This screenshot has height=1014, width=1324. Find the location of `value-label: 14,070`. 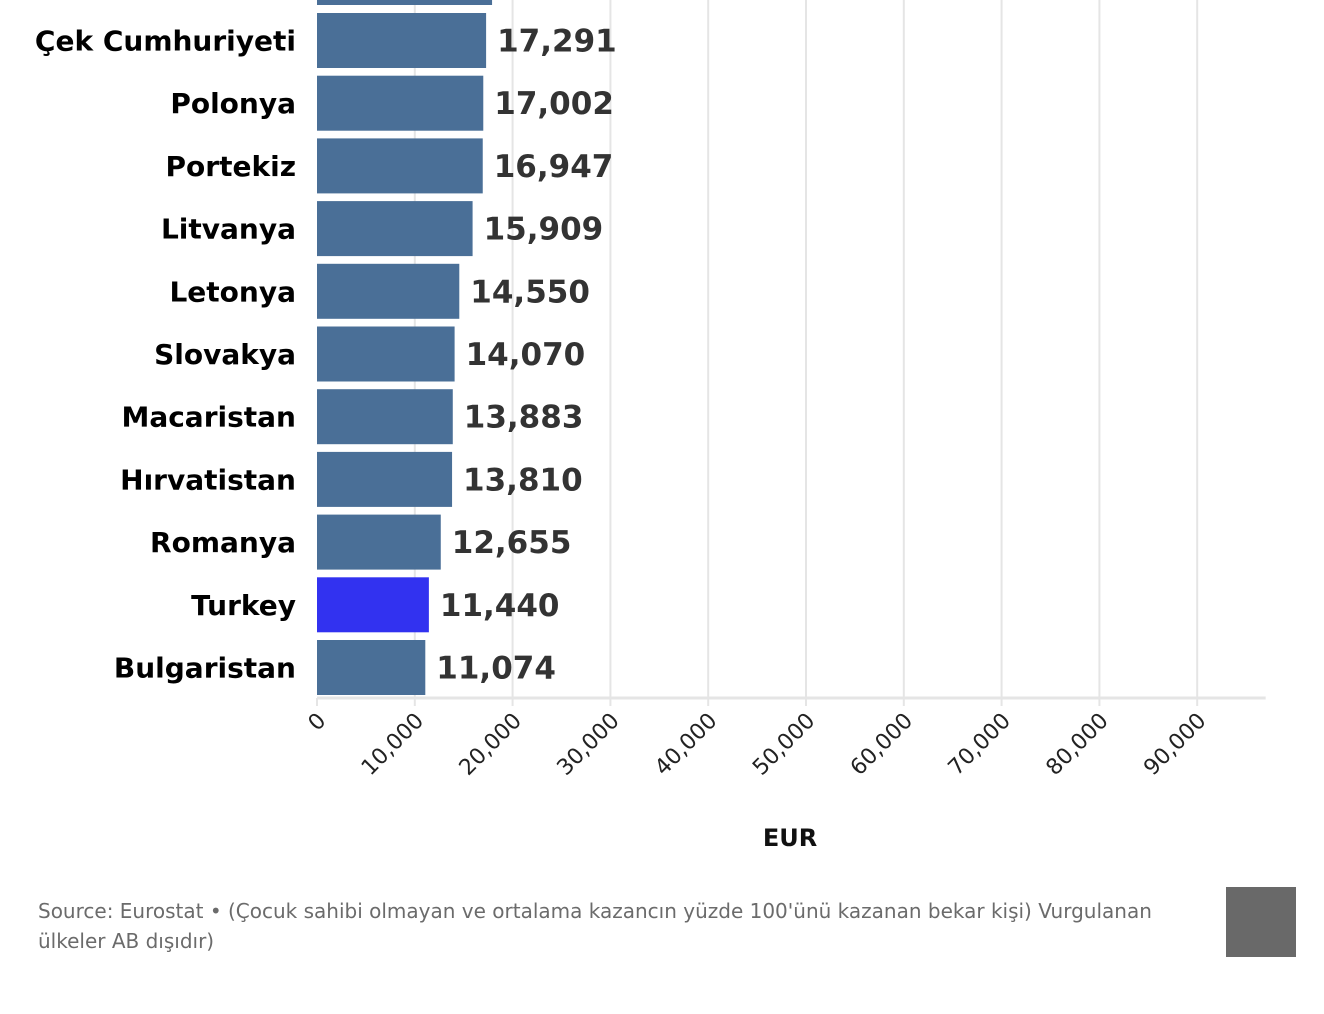

value-label: 14,070 is located at coordinates (526, 355).